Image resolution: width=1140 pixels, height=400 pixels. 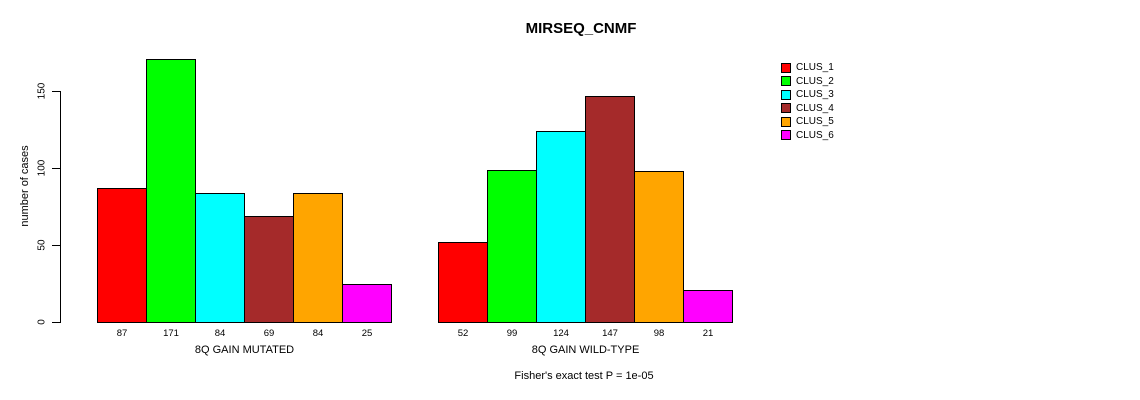 What do you see at coordinates (220, 257) in the screenshot?
I see `bar-clus_3-group1` at bounding box center [220, 257].